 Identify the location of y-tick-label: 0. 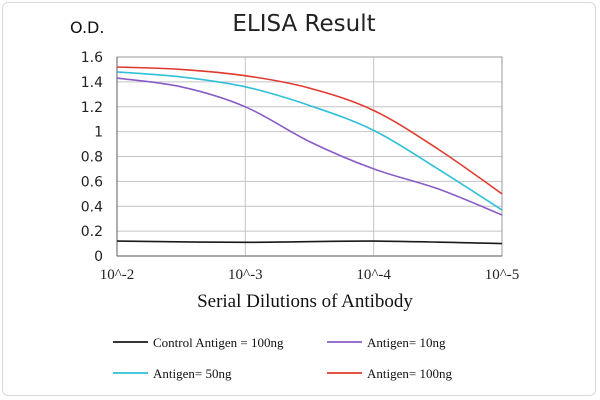
(98, 257).